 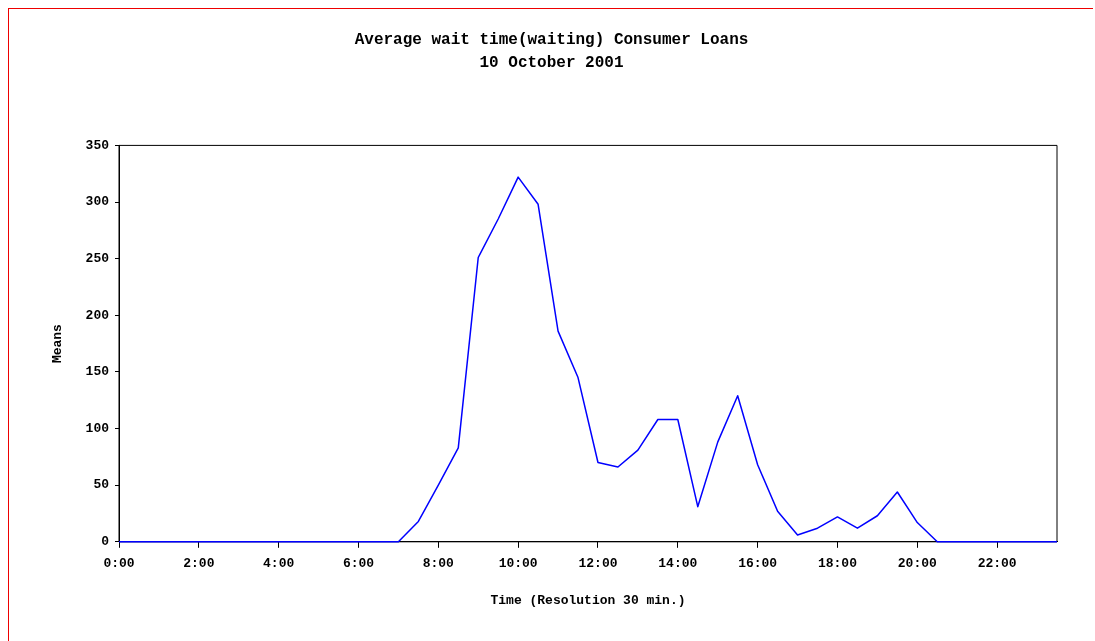 What do you see at coordinates (518, 563) in the screenshot?
I see `x-tick-label: 10:00` at bounding box center [518, 563].